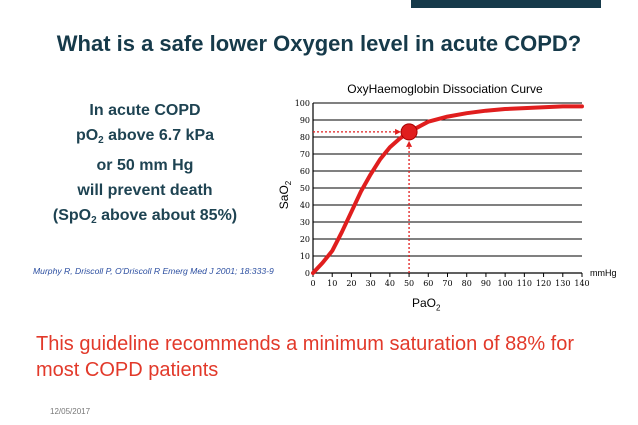 The image size is (638, 425). What do you see at coordinates (486, 283) in the screenshot?
I see `x-tick-label: 90` at bounding box center [486, 283].